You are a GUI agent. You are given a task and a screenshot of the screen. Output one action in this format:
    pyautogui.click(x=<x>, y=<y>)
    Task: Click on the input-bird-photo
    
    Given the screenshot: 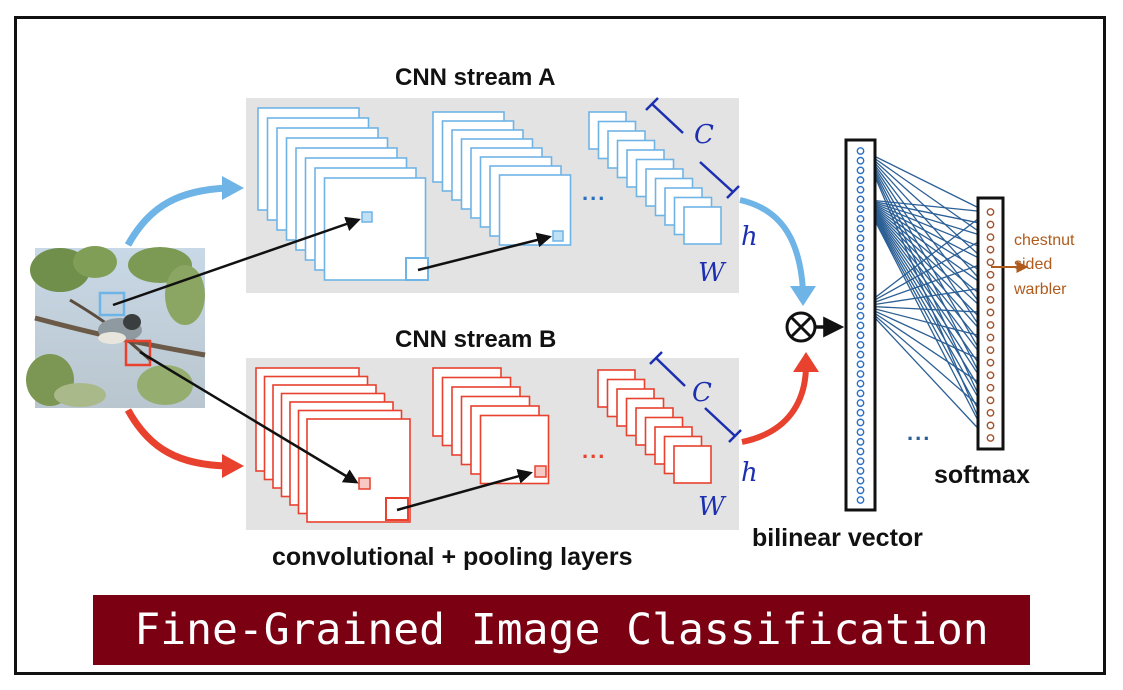 What is the action you would take?
    pyautogui.click(x=116, y=327)
    